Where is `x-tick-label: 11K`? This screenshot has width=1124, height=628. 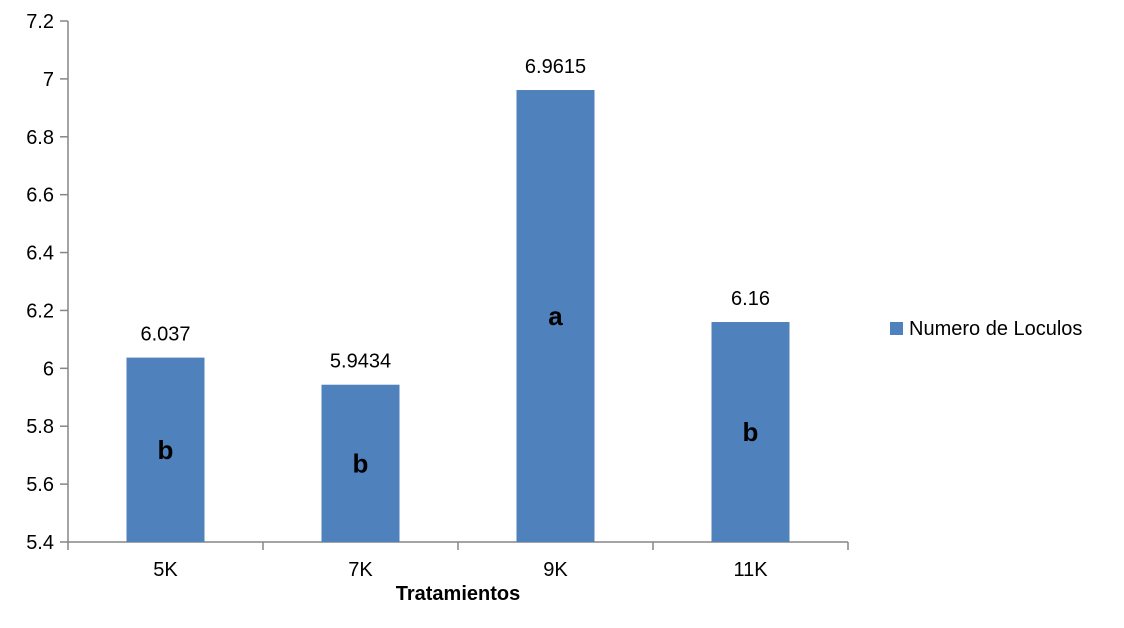
x-tick-label: 11K is located at coordinates (750, 570).